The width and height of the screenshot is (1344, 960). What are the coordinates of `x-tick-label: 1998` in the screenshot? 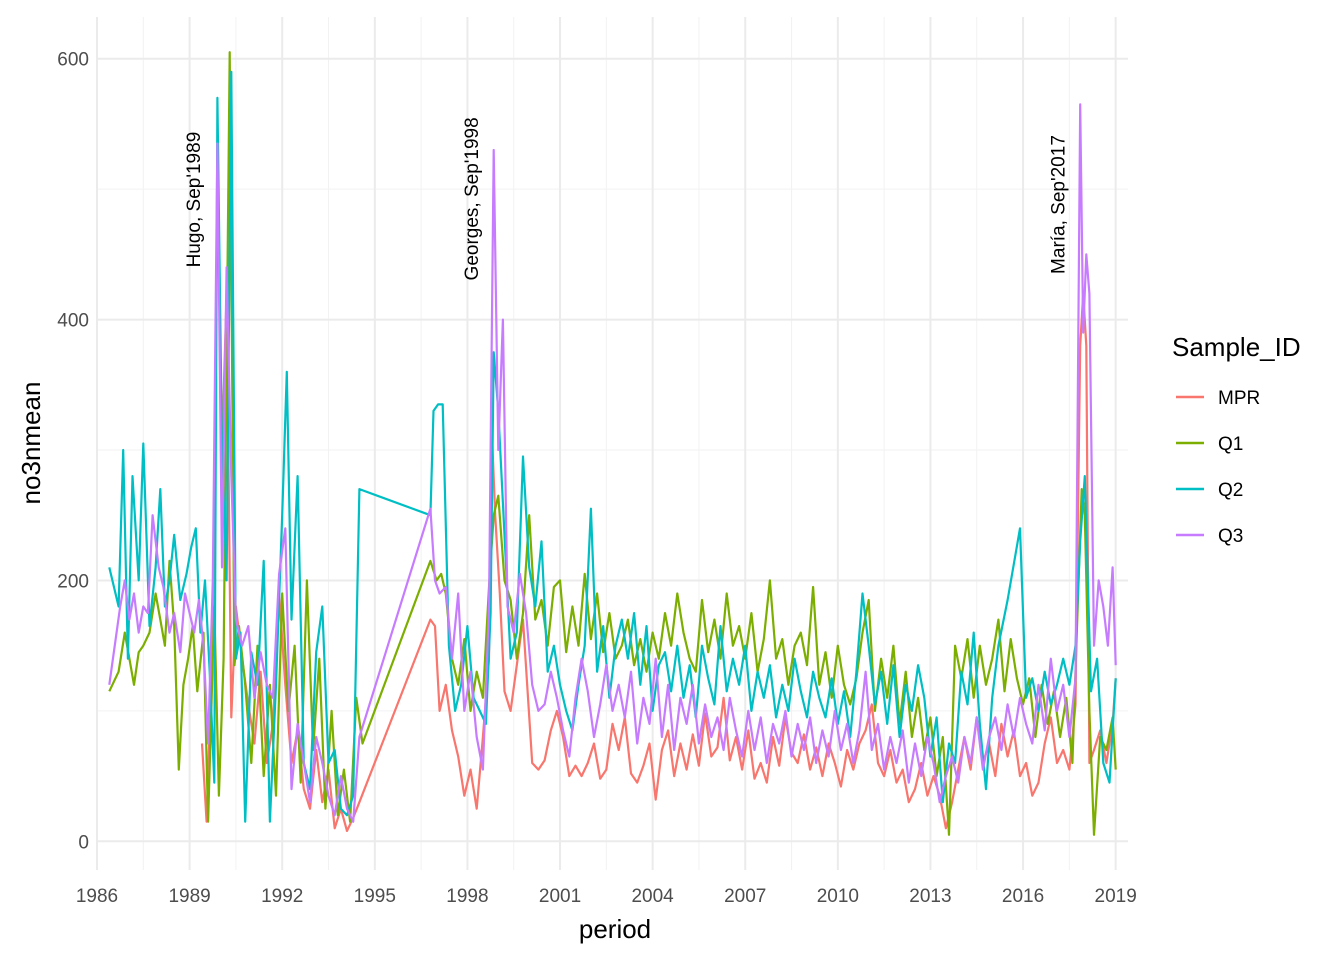 It's located at (467, 896).